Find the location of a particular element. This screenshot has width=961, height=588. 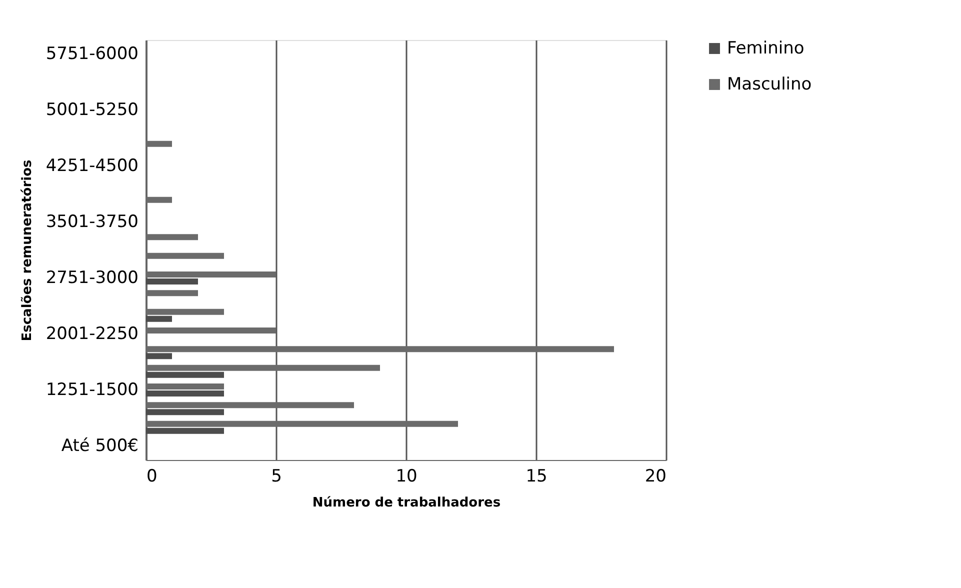

legend-label: Masculino is located at coordinates (769, 84).